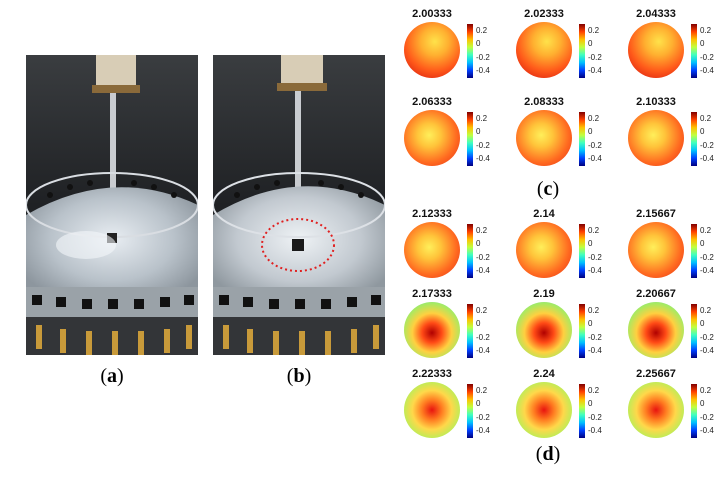 Image resolution: width=724 pixels, height=480 pixels. What do you see at coordinates (548, 189) in the screenshot?
I see `panel-label-c: (c)` at bounding box center [548, 189].